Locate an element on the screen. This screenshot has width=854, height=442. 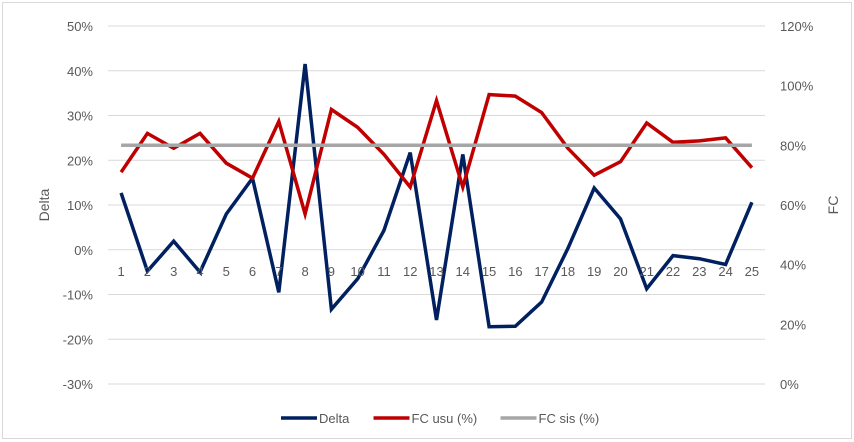
left-axis-ticks: 50% 40% 30% 20% 10% 0% -10% -20% -30% is located at coordinates (78, 205).